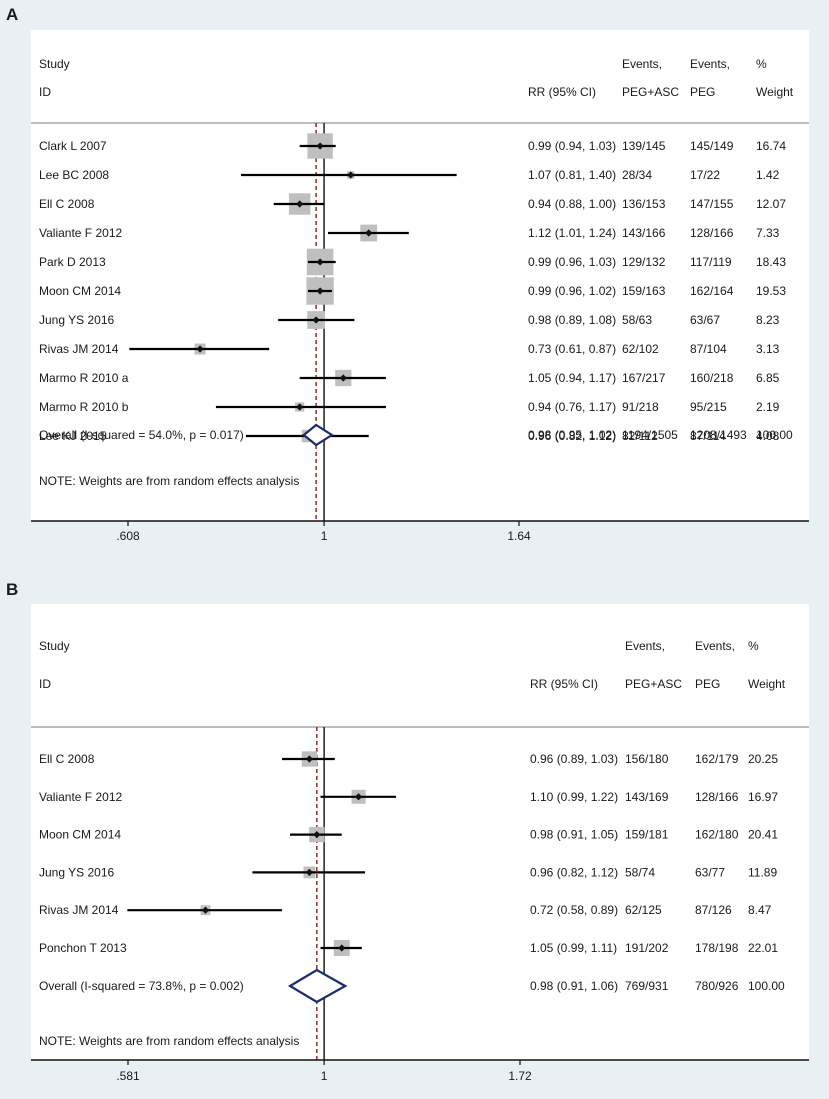  I want to click on events-peg: 87/126, so click(713, 910).